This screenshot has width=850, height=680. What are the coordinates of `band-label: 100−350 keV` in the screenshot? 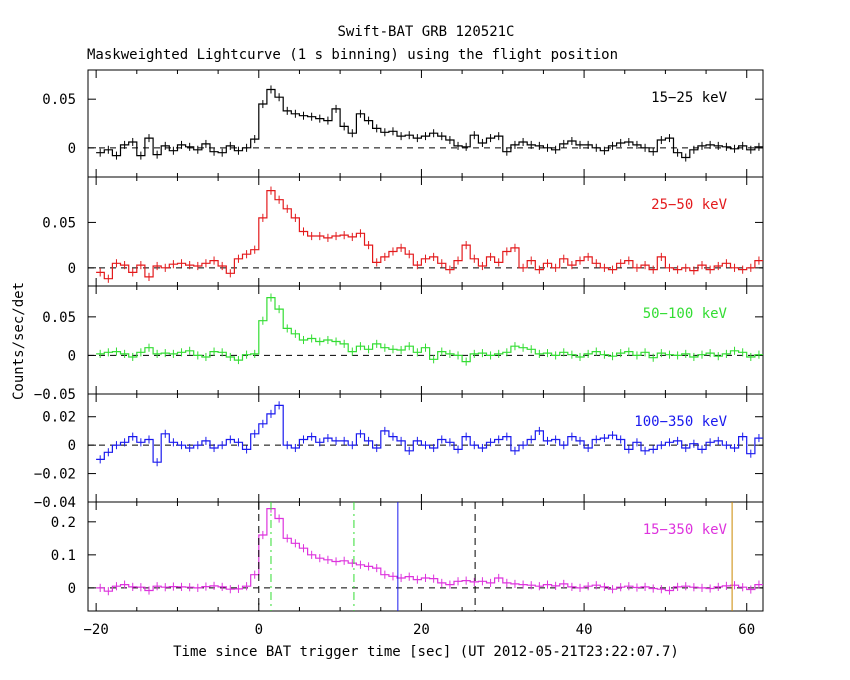 It's located at (680, 422).